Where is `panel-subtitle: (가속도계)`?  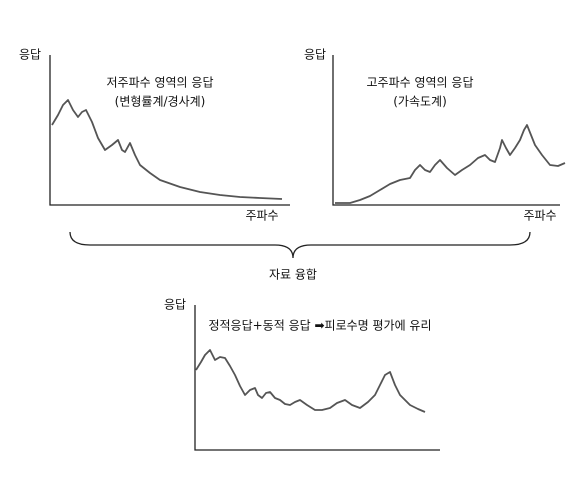 panel-subtitle: (가속도계) is located at coordinates (420, 102).